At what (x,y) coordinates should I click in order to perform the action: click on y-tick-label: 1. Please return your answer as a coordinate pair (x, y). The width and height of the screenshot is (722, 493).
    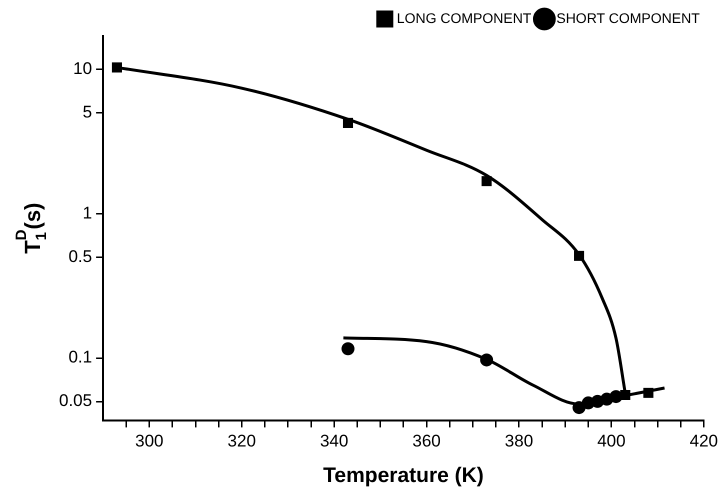
    Looking at the image, I should click on (87, 212).